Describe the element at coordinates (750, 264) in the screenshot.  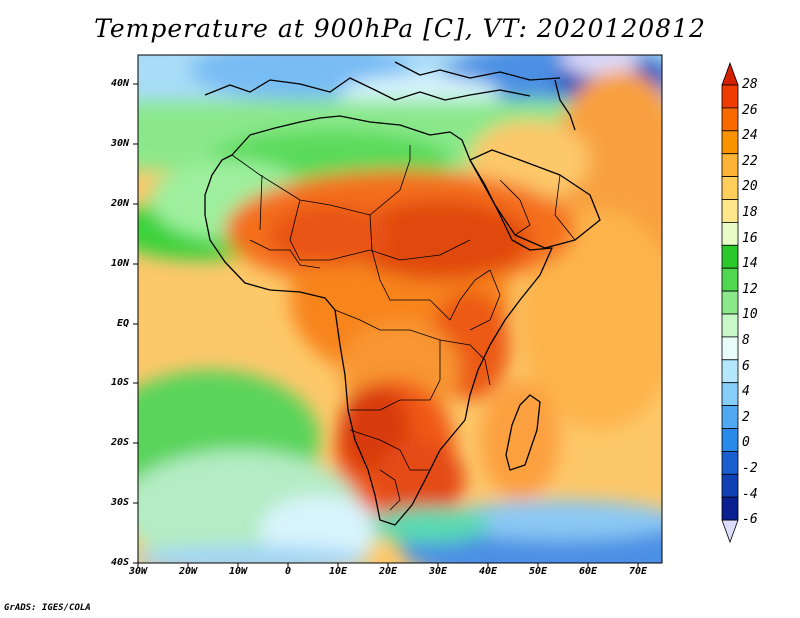
I see `colorbar-label: 14` at that location.